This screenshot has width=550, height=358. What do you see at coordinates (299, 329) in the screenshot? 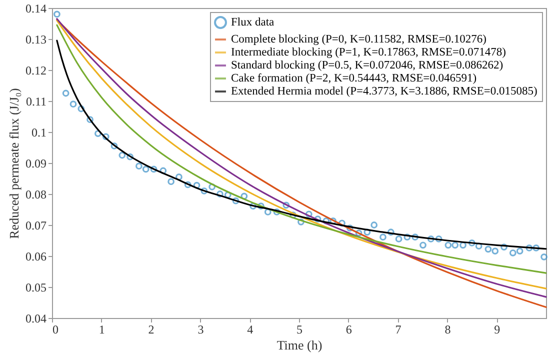
I see `x-tick-label: 5` at bounding box center [299, 329].